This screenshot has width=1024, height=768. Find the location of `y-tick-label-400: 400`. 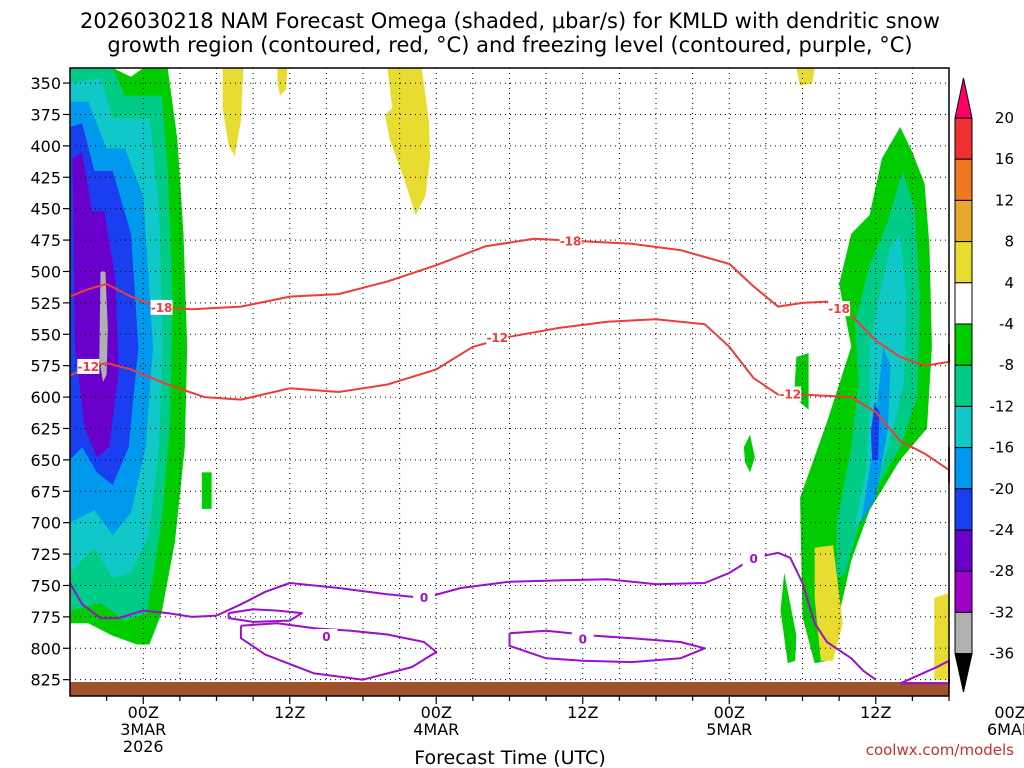

y-tick-label-400: 400 is located at coordinates (45, 146).